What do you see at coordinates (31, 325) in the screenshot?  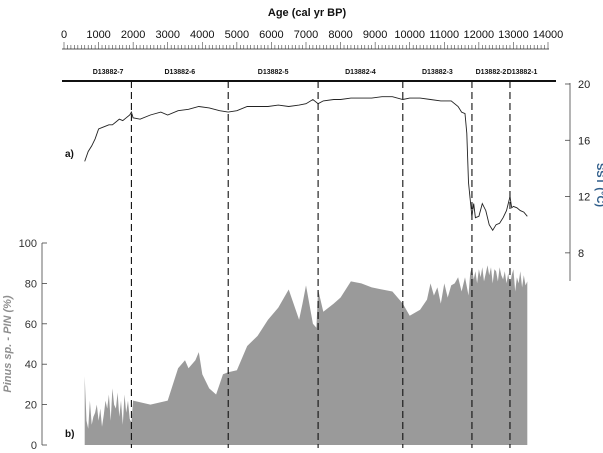 I see `pin-tick-label: 60` at bounding box center [31, 325].